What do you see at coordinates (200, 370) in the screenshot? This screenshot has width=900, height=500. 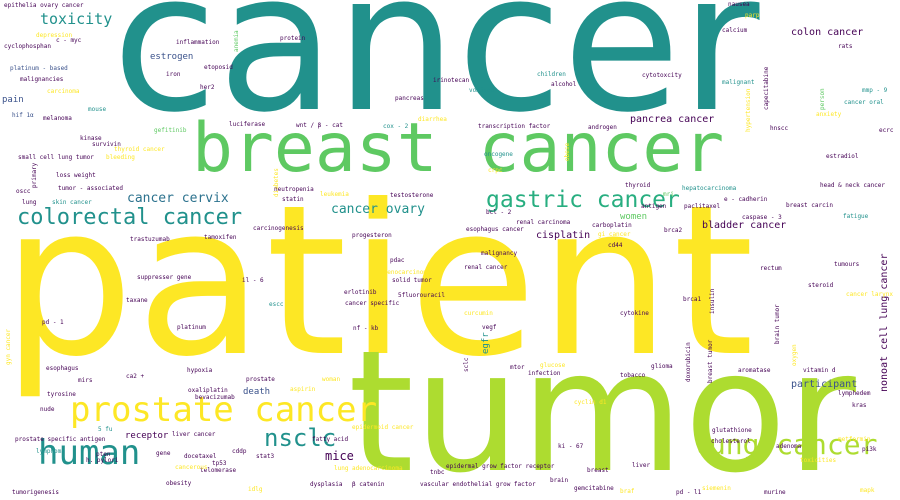 I see `word-hypoxia: hypoxia` at bounding box center [200, 370].